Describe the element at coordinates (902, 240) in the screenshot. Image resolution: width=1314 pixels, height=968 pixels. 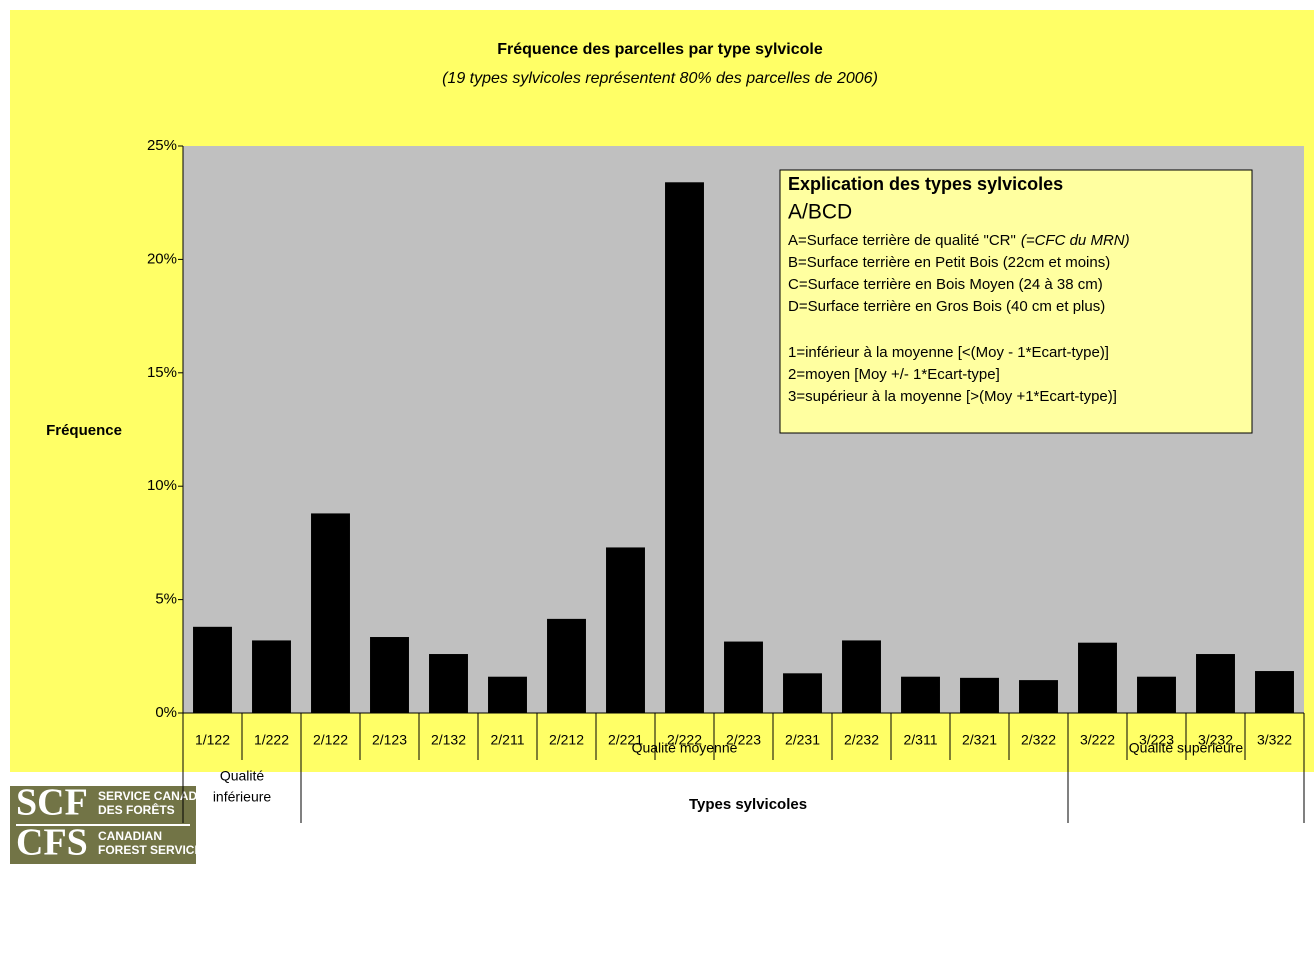
I see `annotation-text: A=Surface terrière de qualité "CR"` at that location.